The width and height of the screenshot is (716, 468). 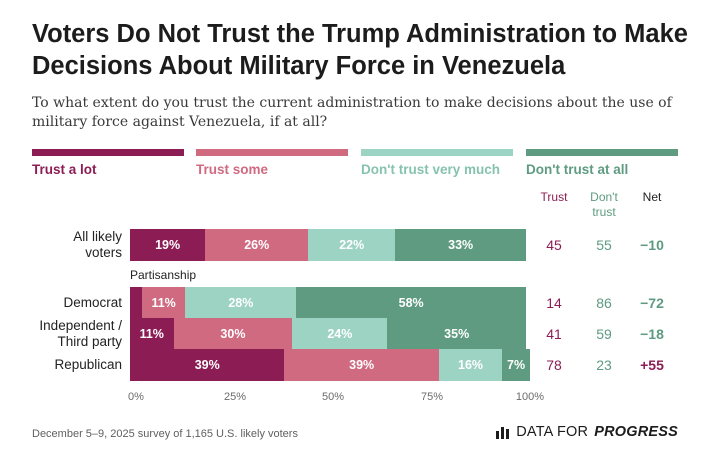 What do you see at coordinates (333, 397) in the screenshot?
I see `x-tick-label: 50%` at bounding box center [333, 397].